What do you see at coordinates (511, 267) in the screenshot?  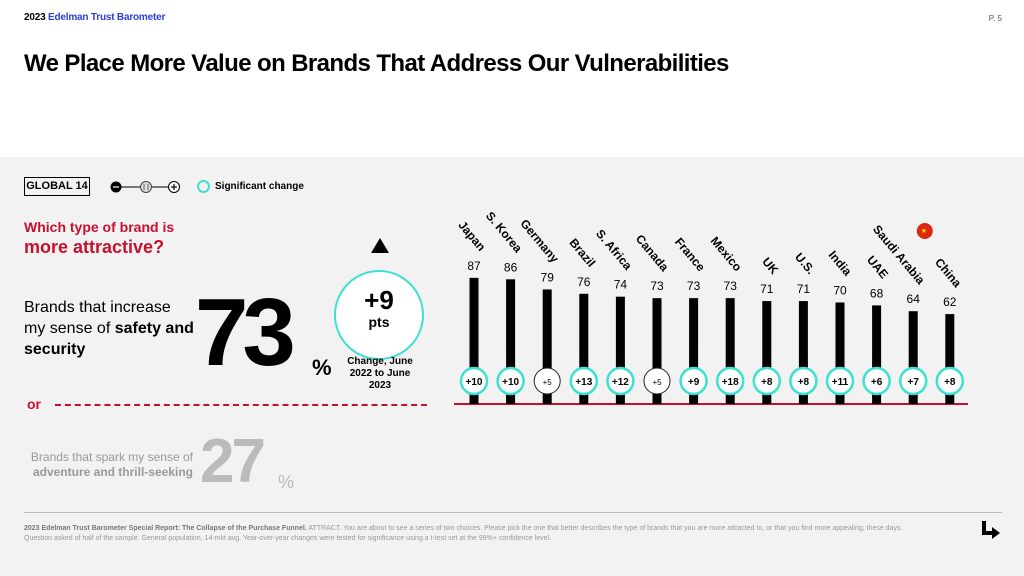 I see `bar-value-label: 86` at bounding box center [511, 267].